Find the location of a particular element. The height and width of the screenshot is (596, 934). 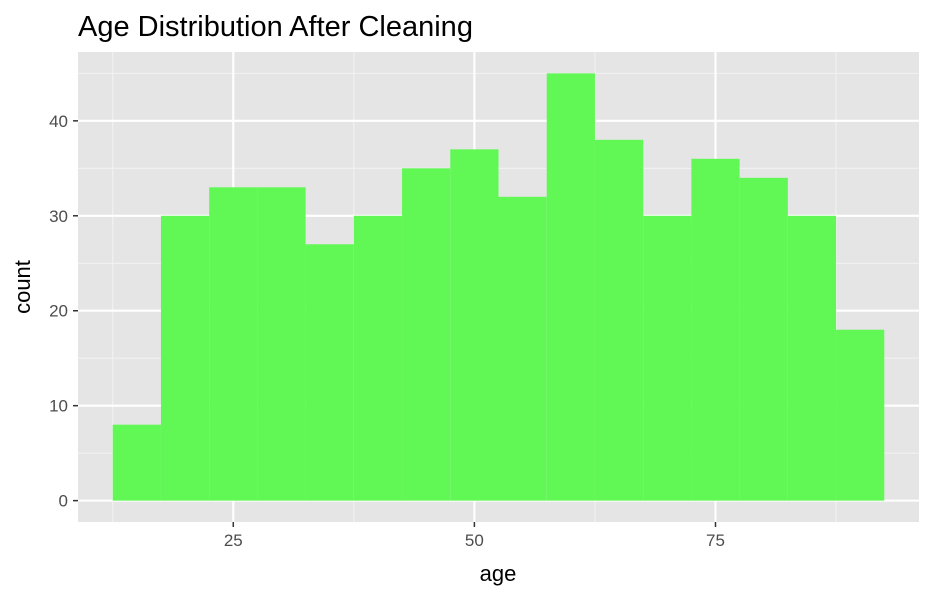

x-axis: 25 50 75 is located at coordinates (474, 536).